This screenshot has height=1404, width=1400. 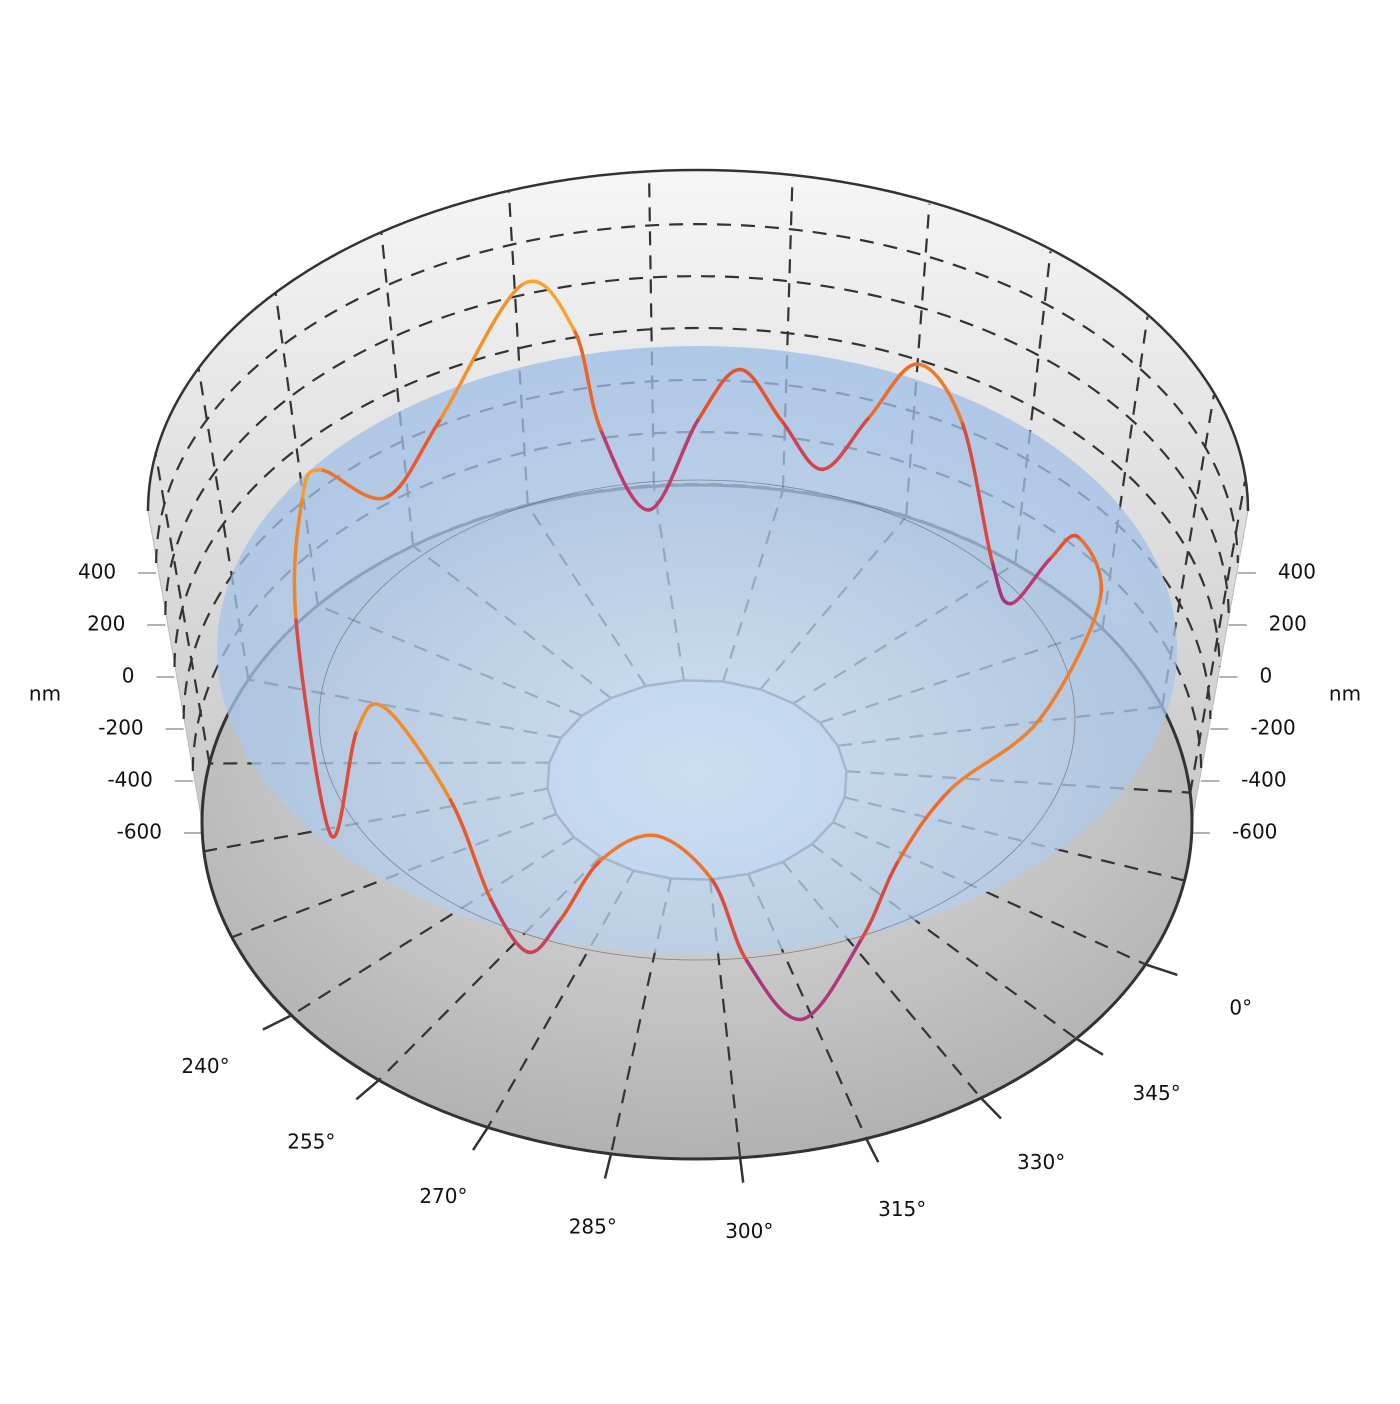 I want to click on x-tick-label: 330°, so click(x=1041, y=1162).